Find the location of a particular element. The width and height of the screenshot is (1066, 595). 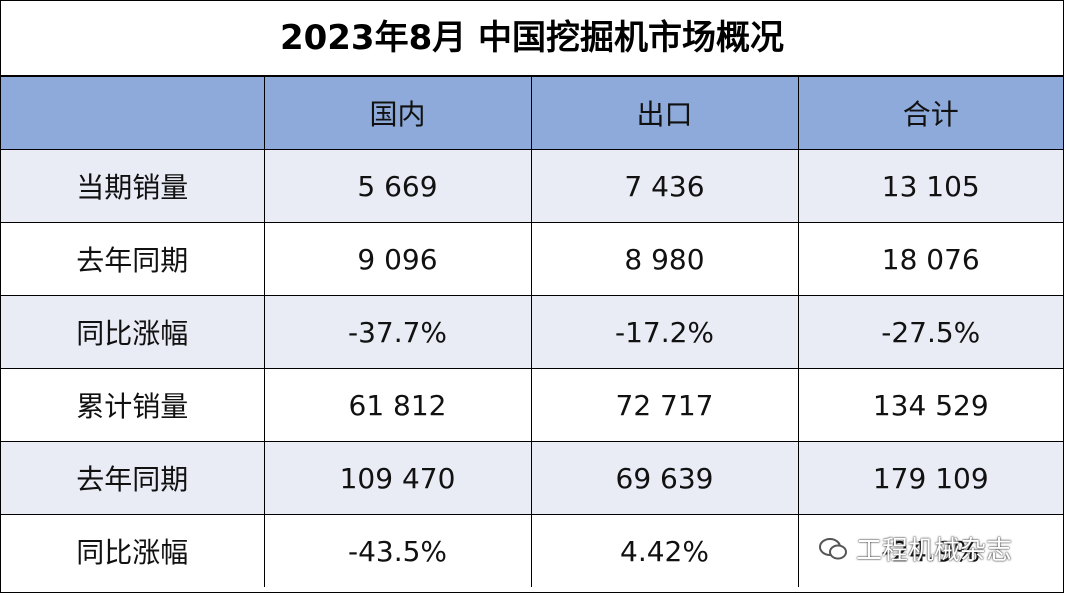

table-row: 同比涨幅 -43.5% 4.42% -24.9% is located at coordinates (532, 550).